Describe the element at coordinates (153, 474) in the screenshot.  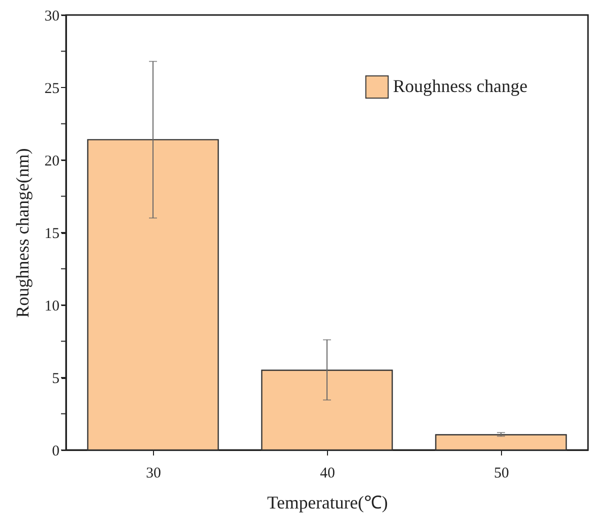
I see `x-tick-label: 30` at that location.